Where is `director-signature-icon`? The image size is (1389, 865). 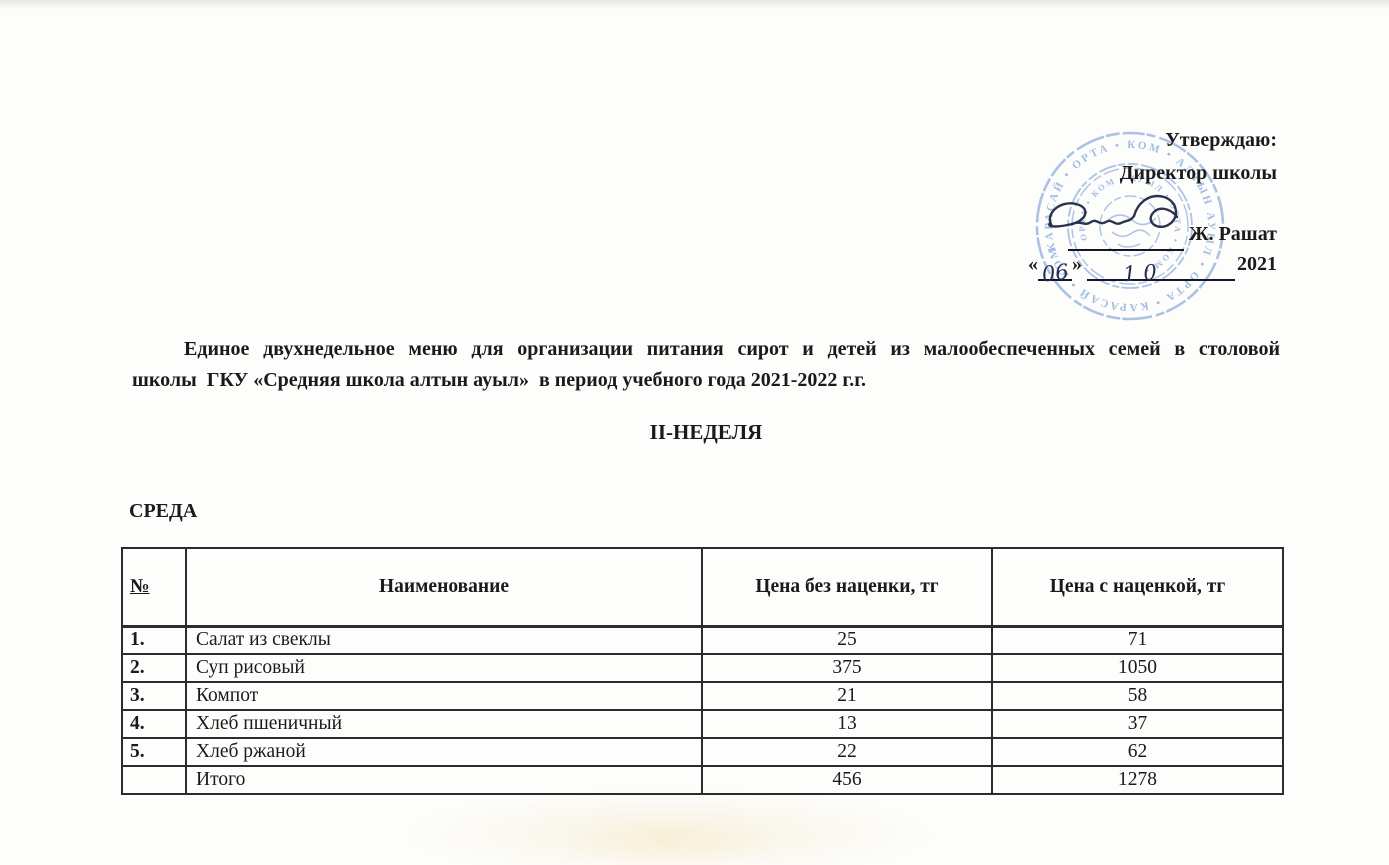
director-signature-icon is located at coordinates (1113, 211).